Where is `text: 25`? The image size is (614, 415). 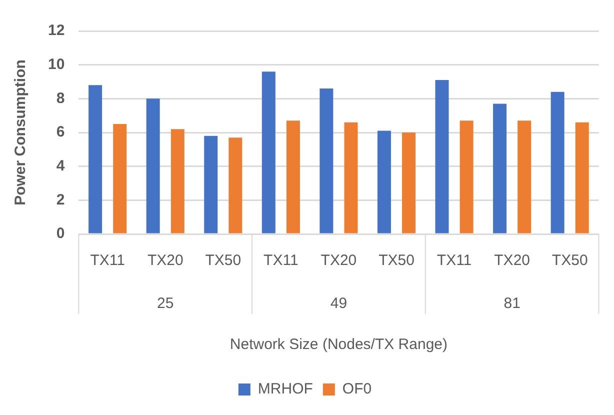 text: 25 is located at coordinates (165, 303).